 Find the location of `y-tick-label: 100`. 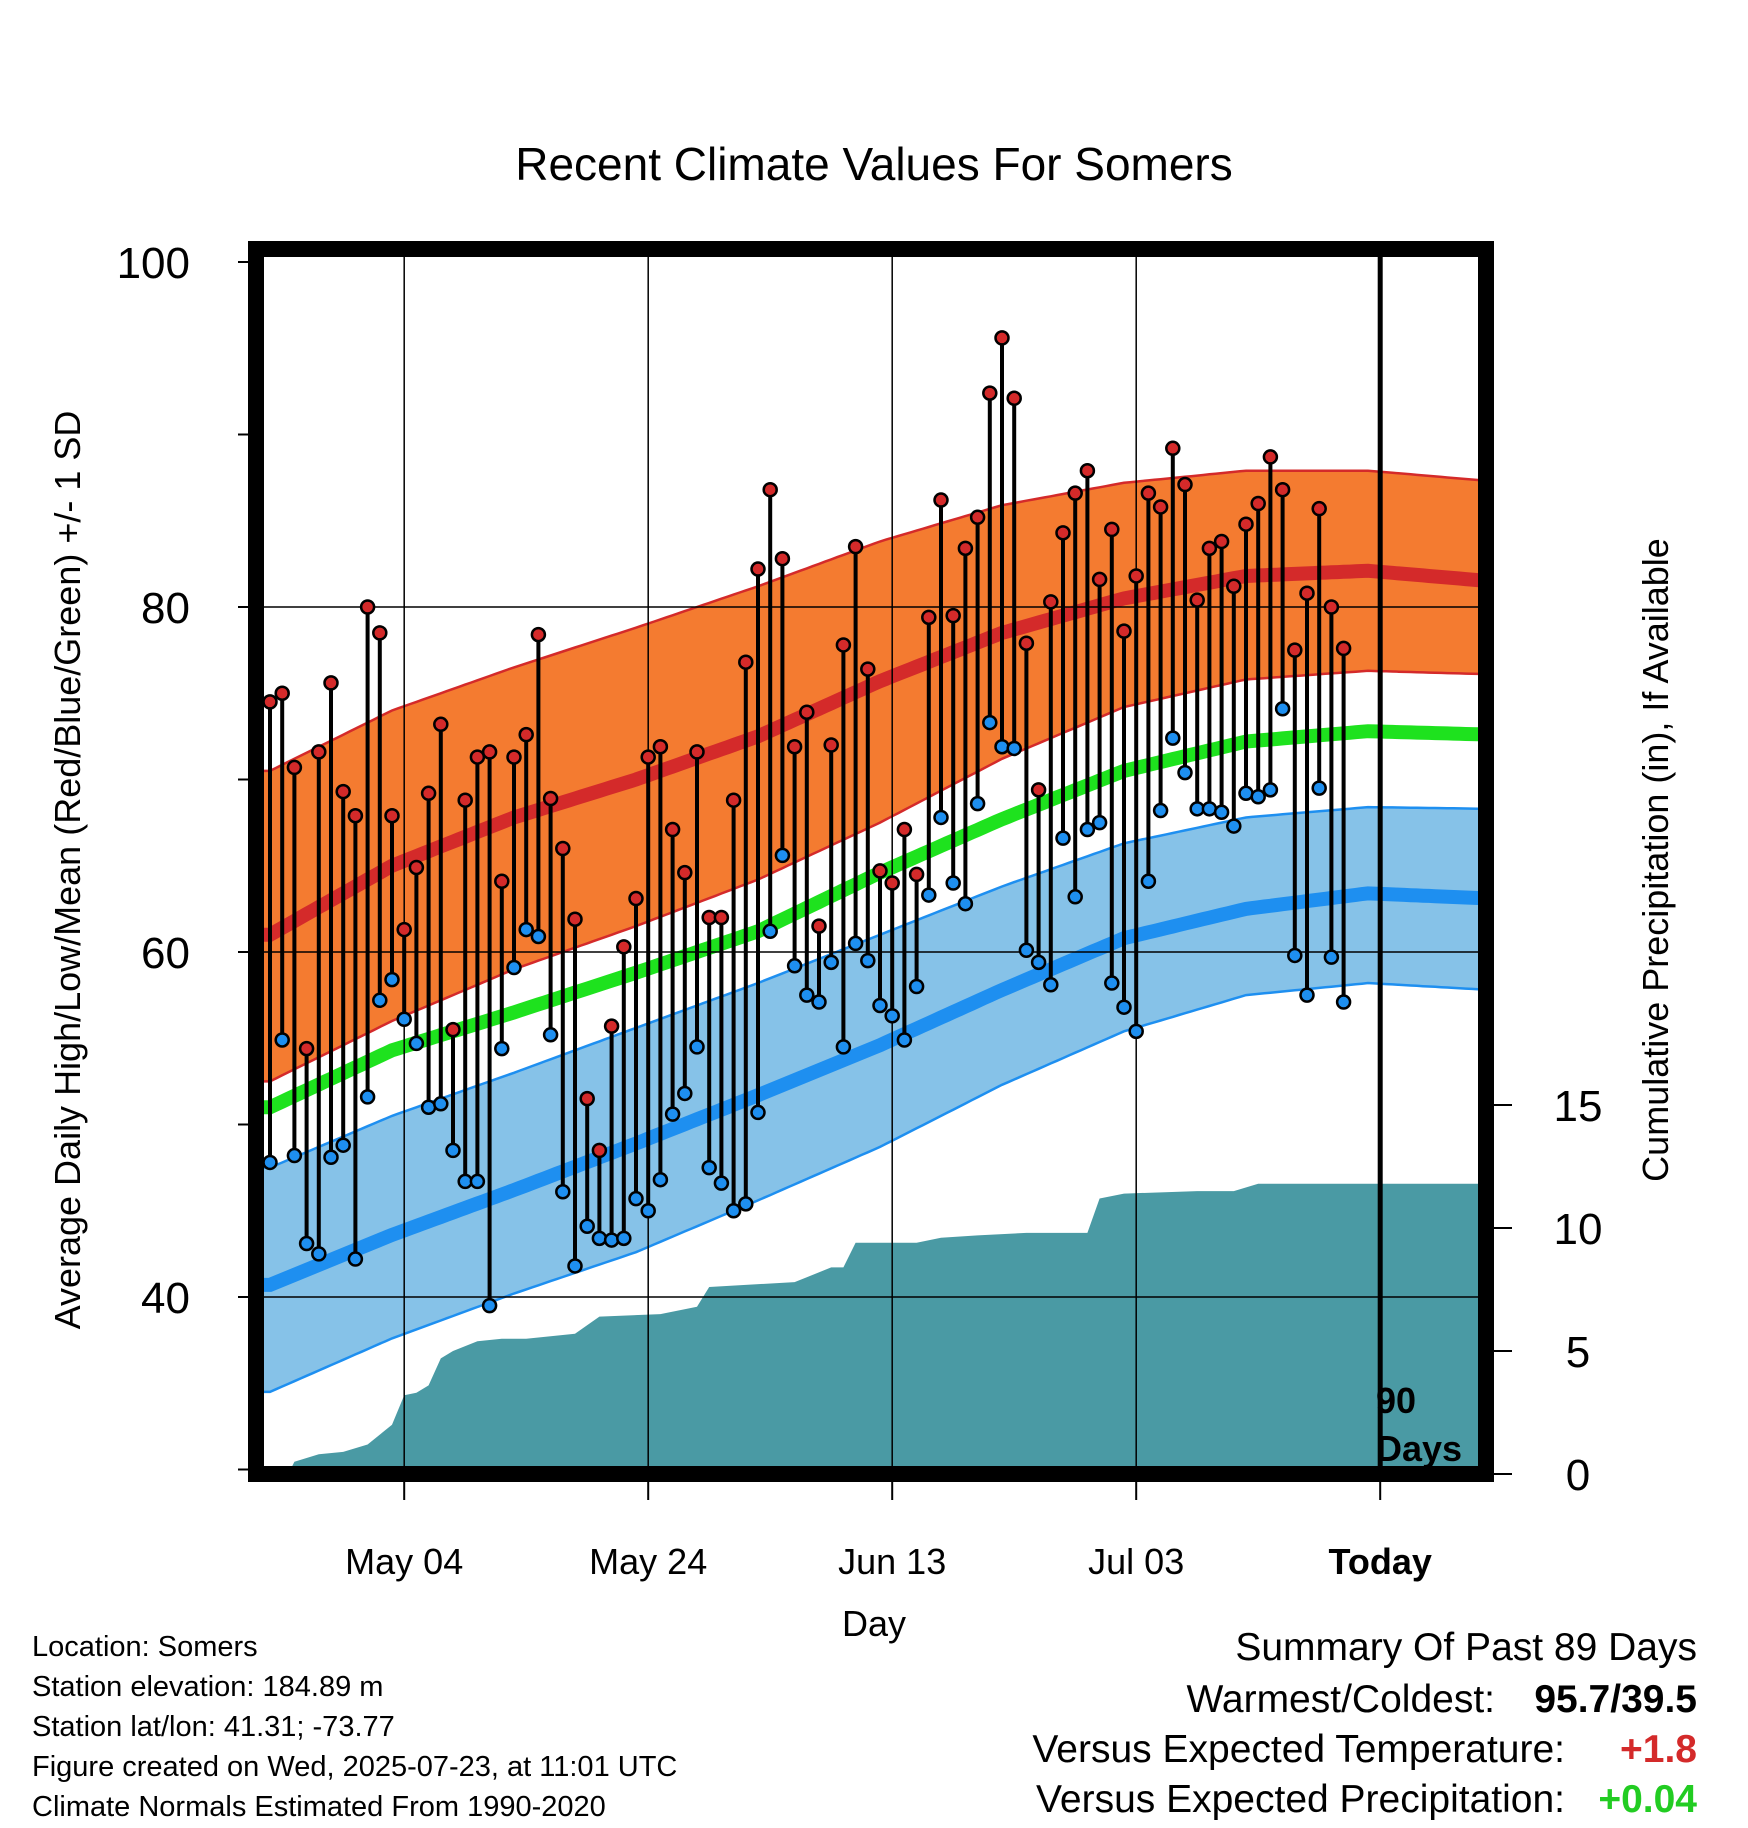

y-tick-label: 100 is located at coordinates (153, 263).